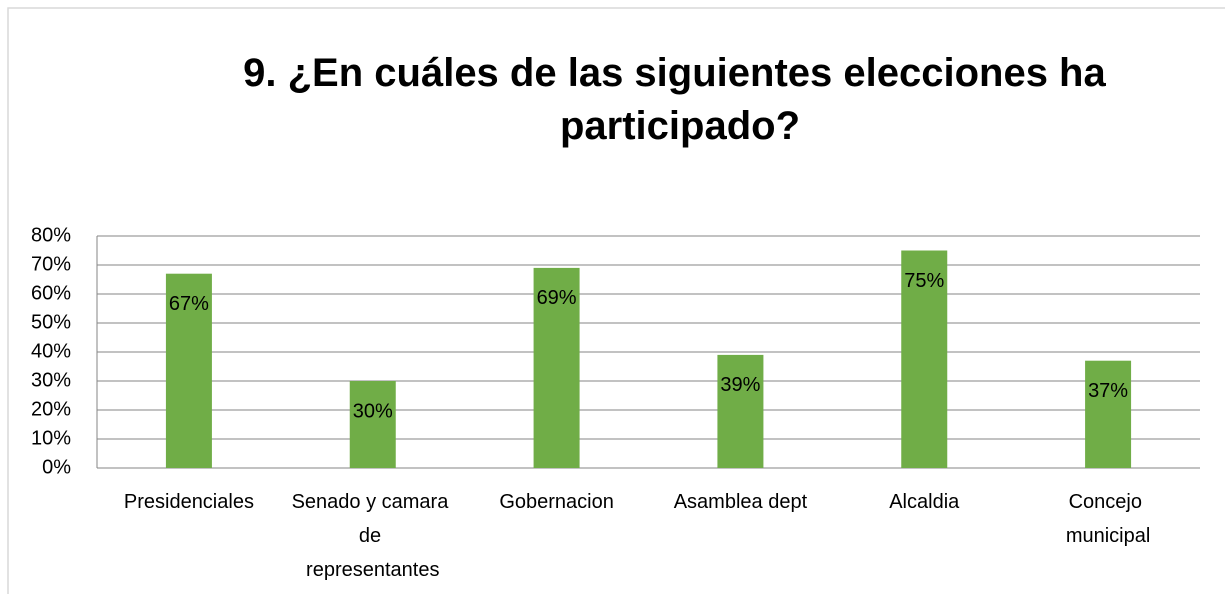 This screenshot has height=594, width=1225. What do you see at coordinates (51, 380) in the screenshot?
I see `y-tick-label: 30%` at bounding box center [51, 380].